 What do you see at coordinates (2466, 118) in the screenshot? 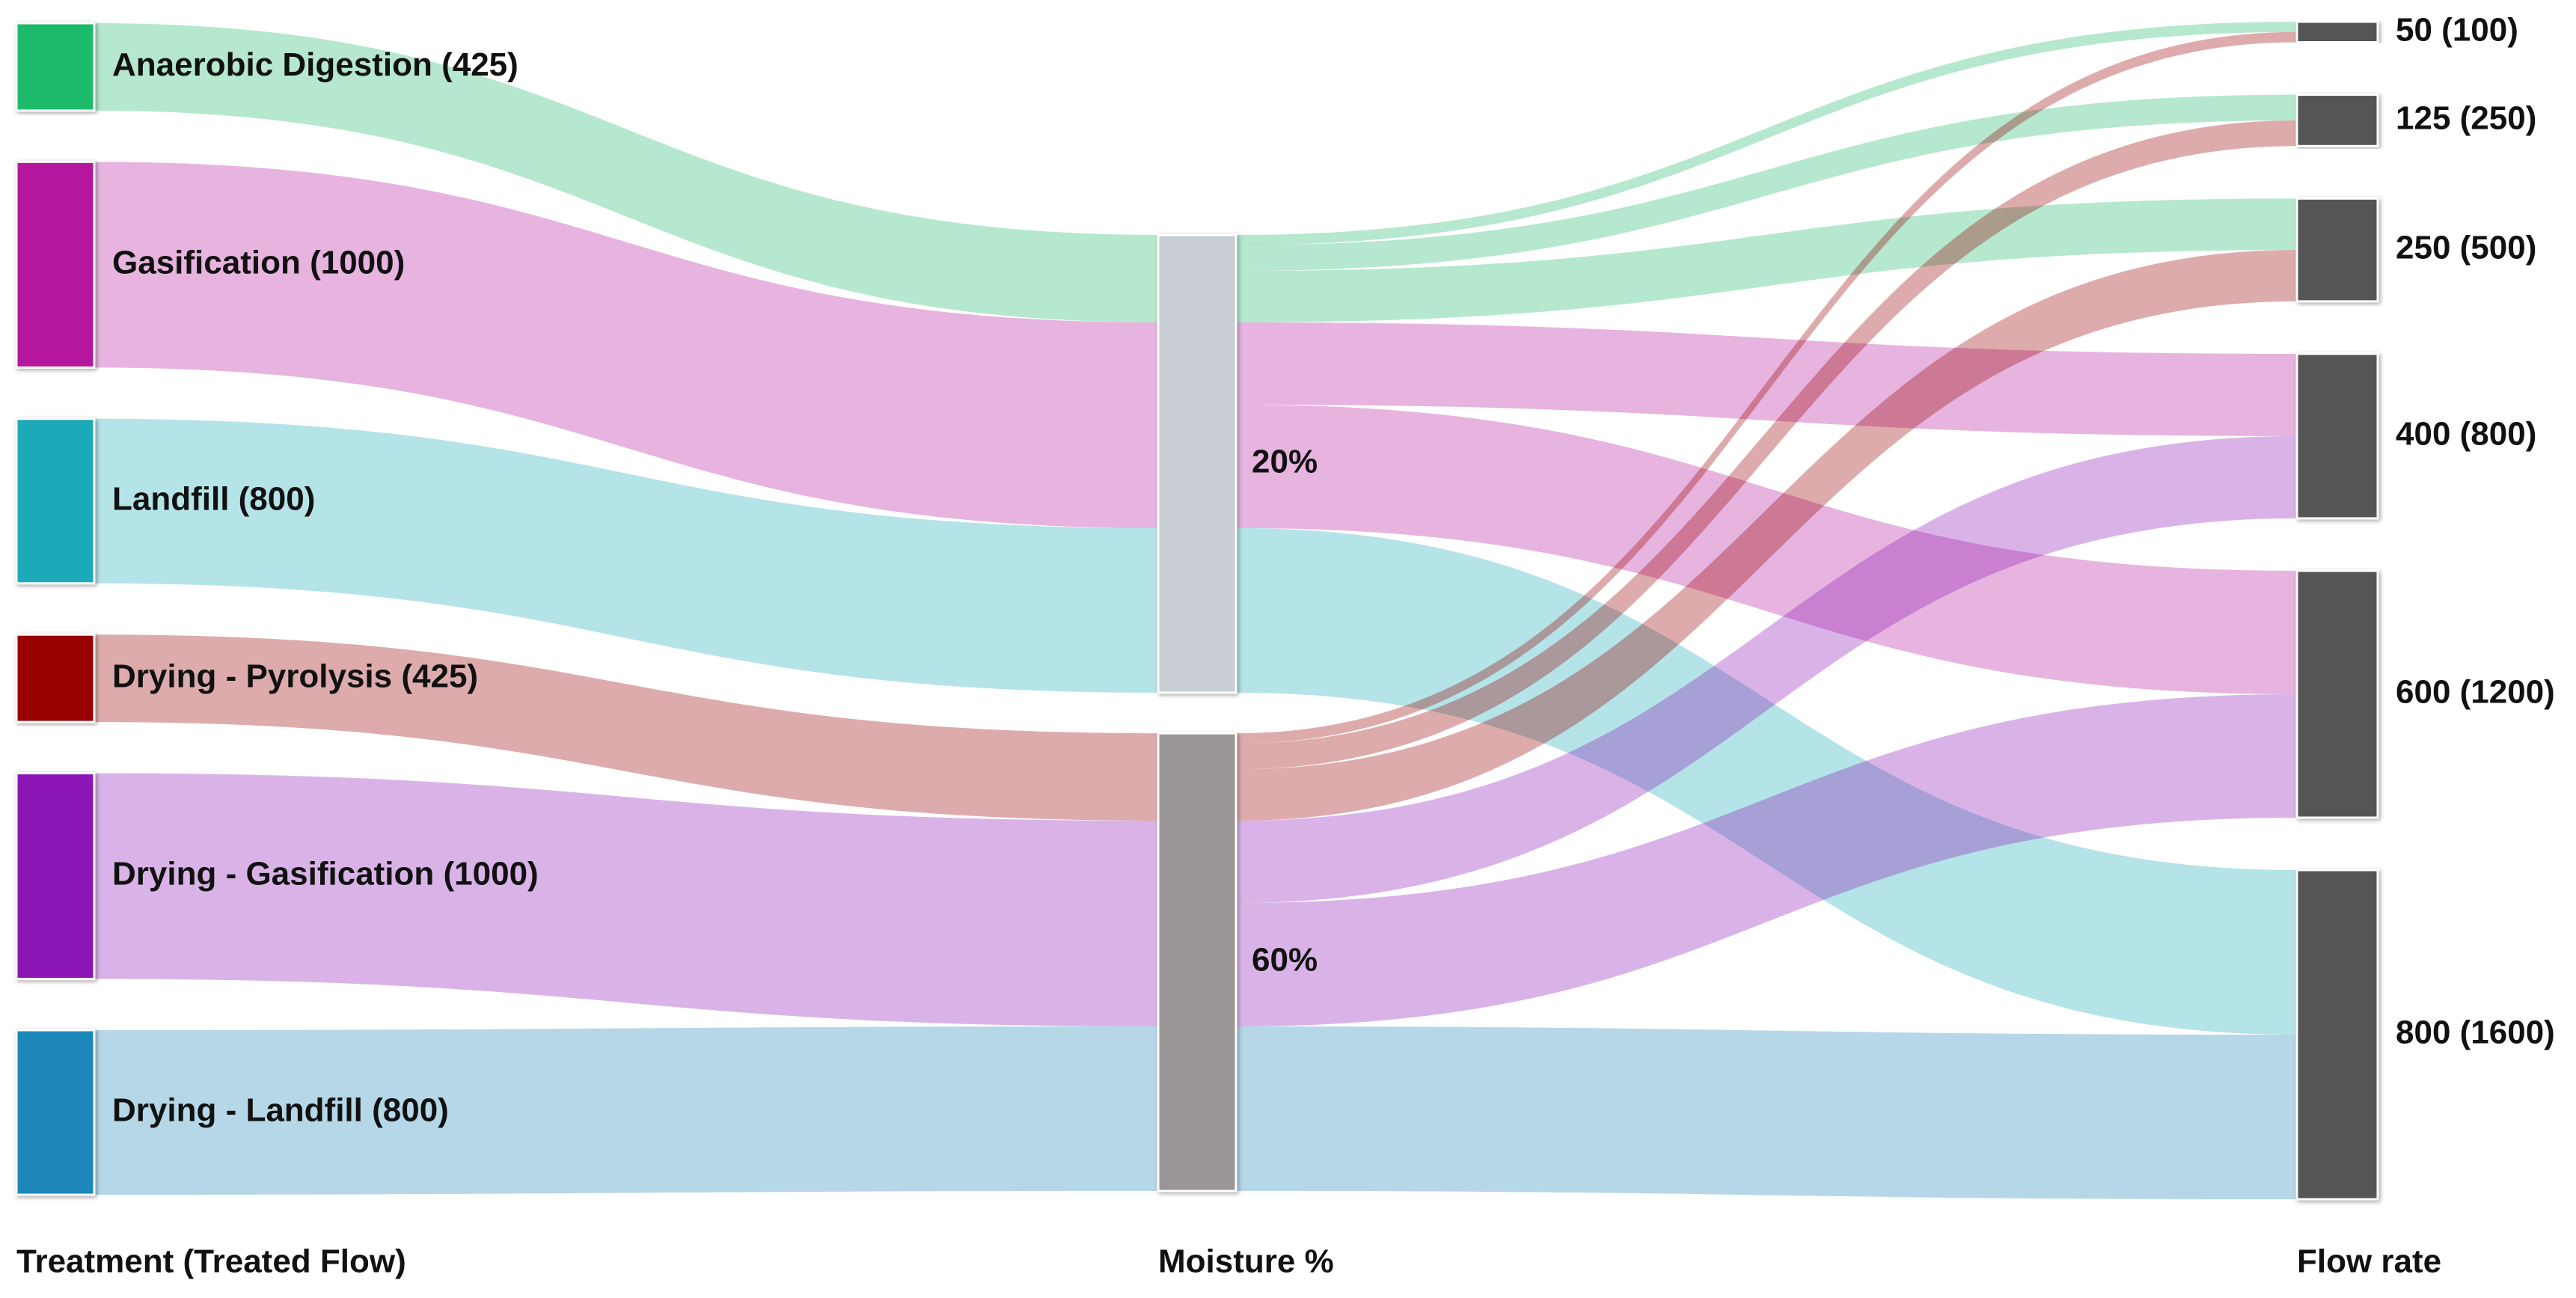
I see `node-label: 125 (250)` at bounding box center [2466, 118].